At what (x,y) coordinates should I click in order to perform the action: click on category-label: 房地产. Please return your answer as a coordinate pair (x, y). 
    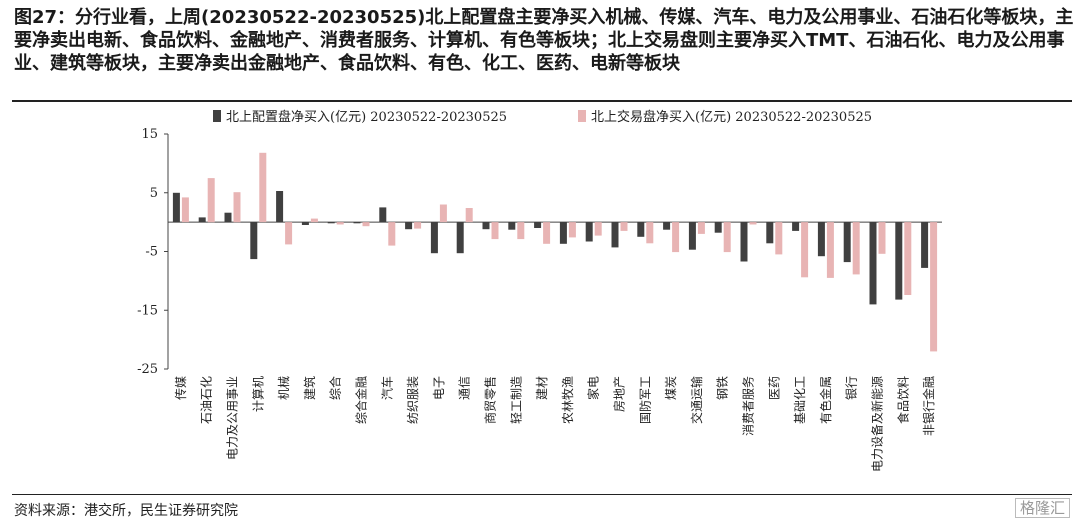
    Looking at the image, I should click on (619, 394).